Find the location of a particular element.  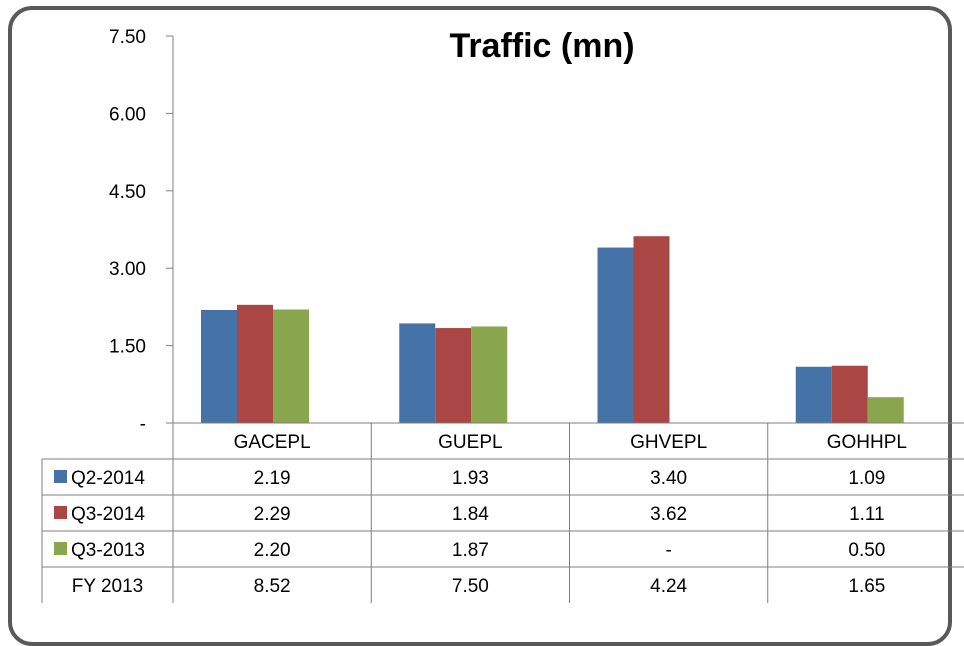

category-label: GUEPL is located at coordinates (470, 442).